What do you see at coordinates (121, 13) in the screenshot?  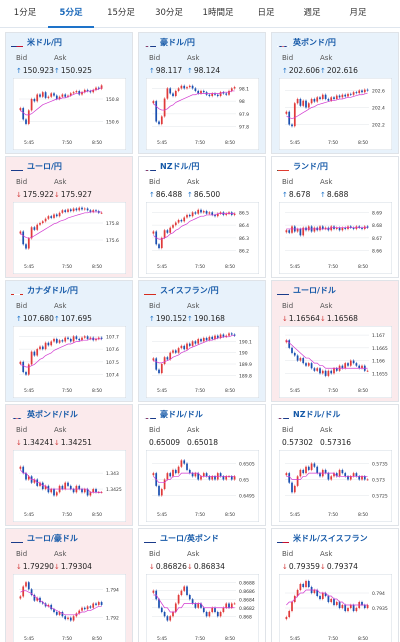 I see `tab-timeframe: 15分足` at bounding box center [121, 13].